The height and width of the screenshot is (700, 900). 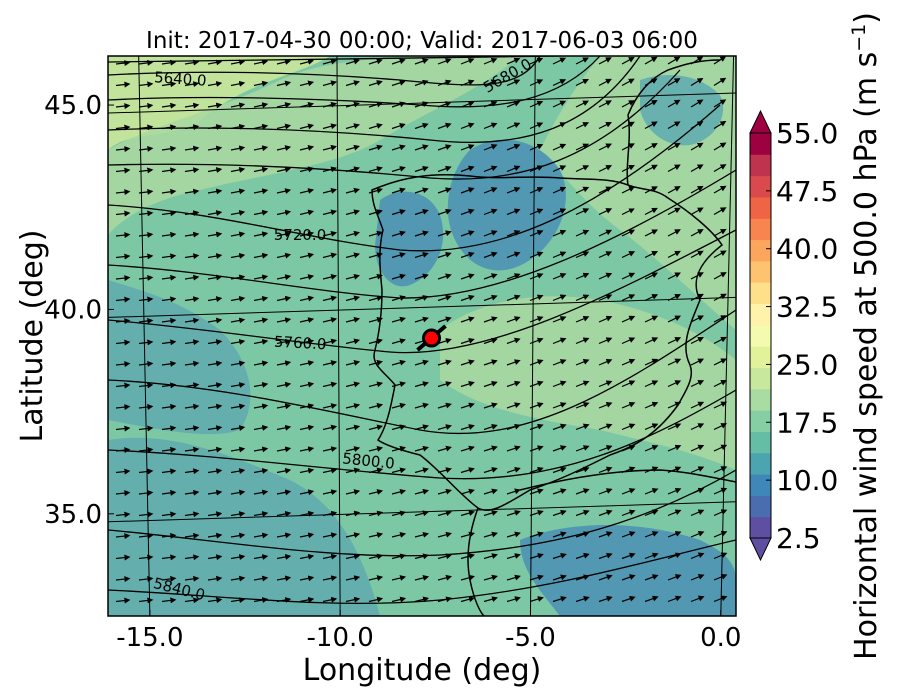 What do you see at coordinates (807, 364) in the screenshot?
I see `colorbar-tick-label-4: 25.0` at bounding box center [807, 364].